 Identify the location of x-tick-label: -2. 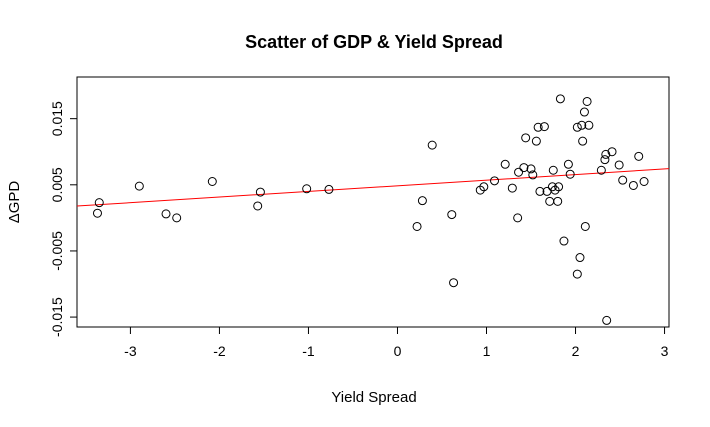
(219, 351).